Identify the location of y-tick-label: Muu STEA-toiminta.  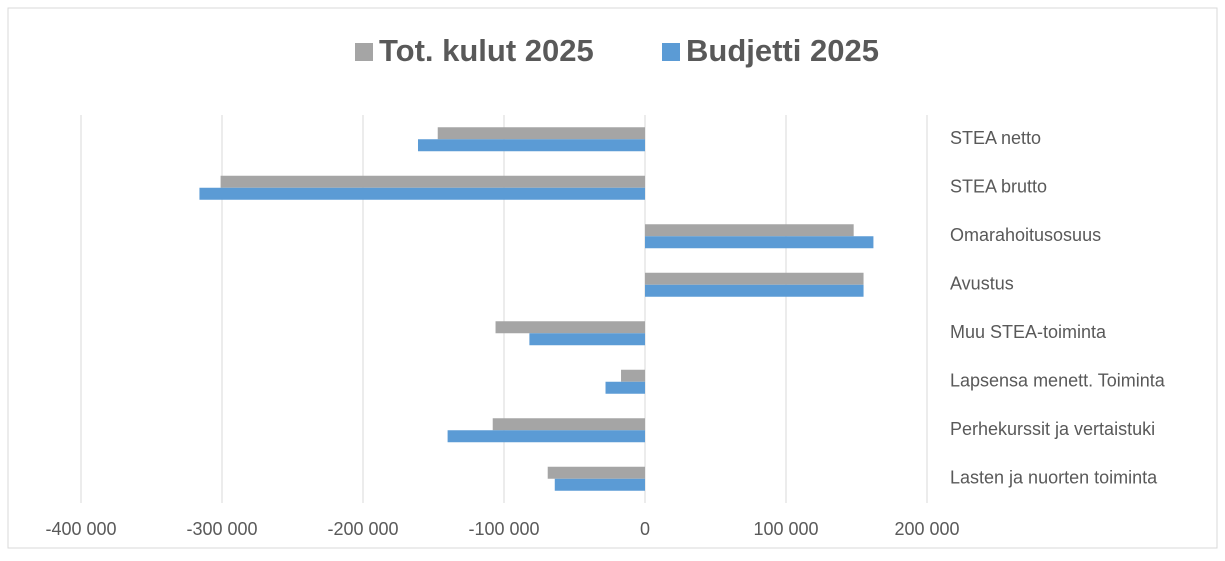
(1028, 332).